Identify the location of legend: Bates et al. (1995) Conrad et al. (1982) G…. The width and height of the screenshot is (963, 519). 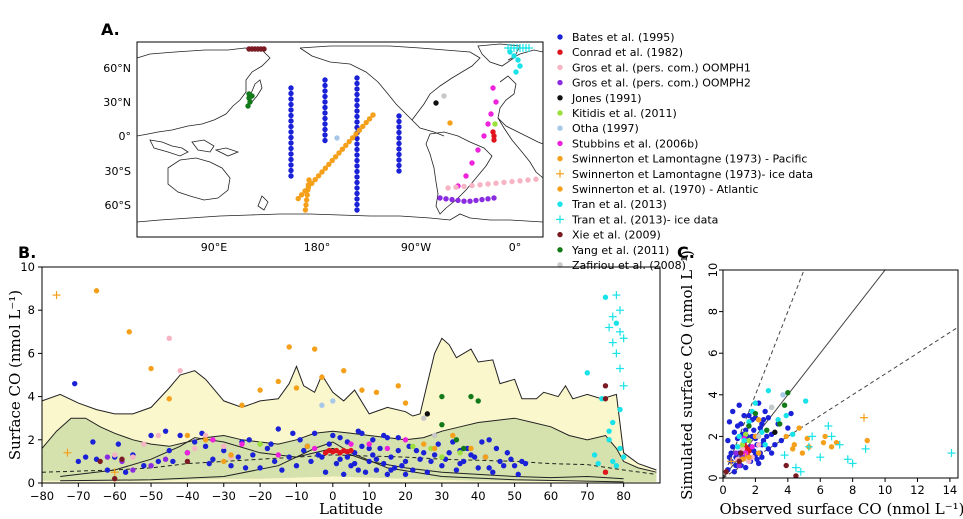
(684, 151).